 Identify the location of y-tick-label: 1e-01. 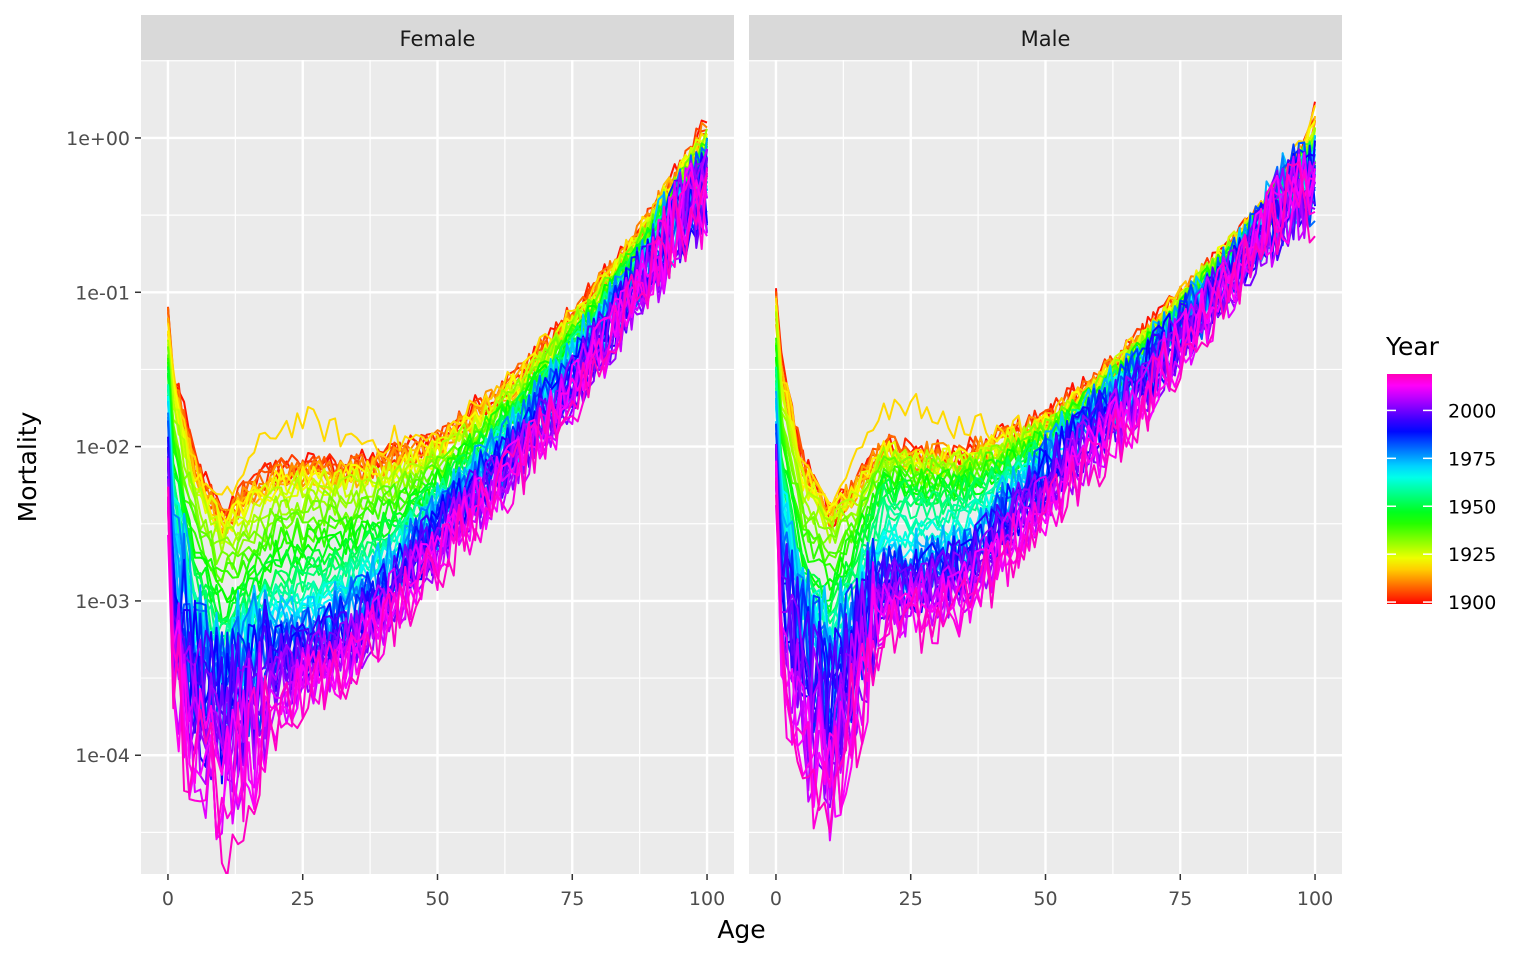
(102, 293).